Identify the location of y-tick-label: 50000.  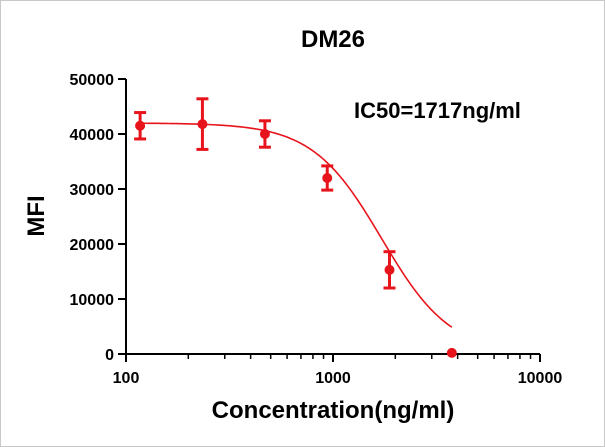
(92, 80).